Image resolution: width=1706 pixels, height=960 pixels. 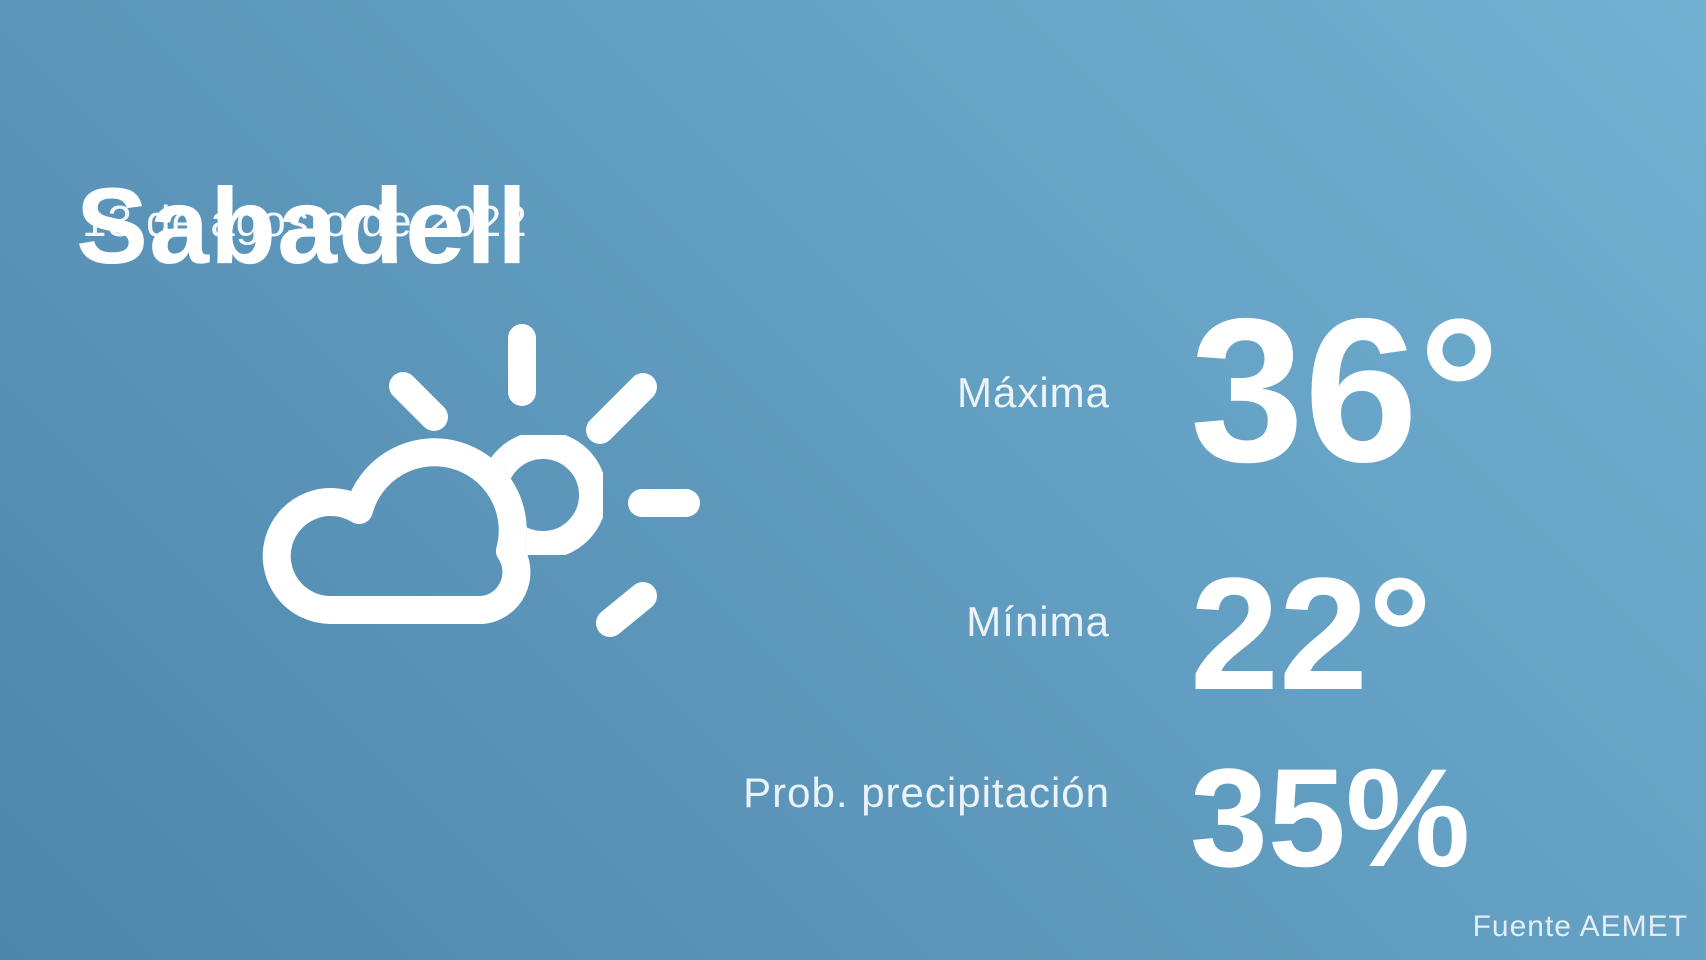 What do you see at coordinates (926, 792) in the screenshot?
I see `precipitation-probability-label: Prob. precipitación` at bounding box center [926, 792].